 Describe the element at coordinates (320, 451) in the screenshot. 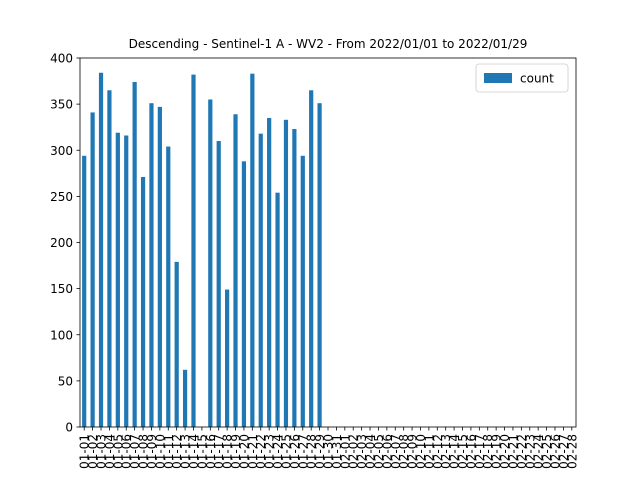

I see `x-tick-label: 01-29` at that location.